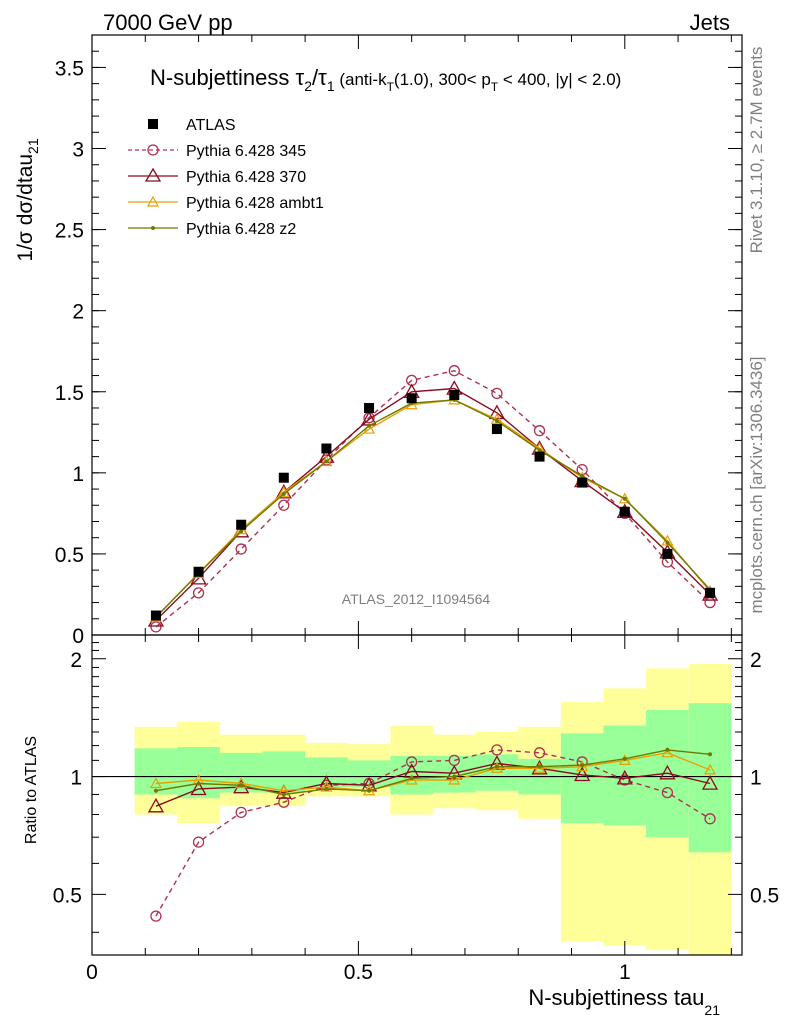 The image size is (786, 1024). What do you see at coordinates (764, 895) in the screenshot?
I see `ratio-y-tick-label-right: 0.5` at bounding box center [764, 895].